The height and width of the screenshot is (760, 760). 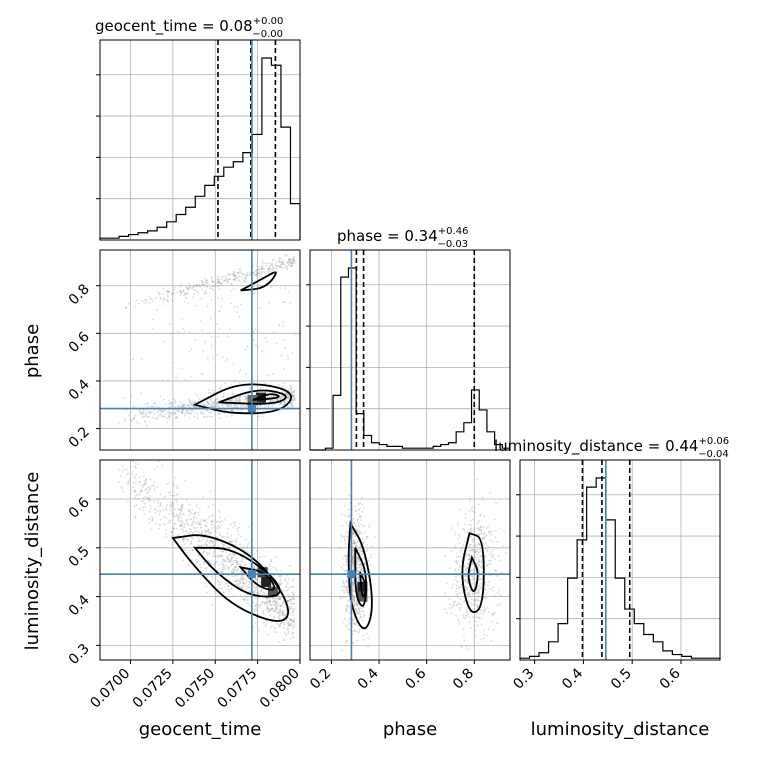 What do you see at coordinates (670, 678) in the screenshot?
I see `x-tick-label-luminosity_distance: 0.6` at bounding box center [670, 678].